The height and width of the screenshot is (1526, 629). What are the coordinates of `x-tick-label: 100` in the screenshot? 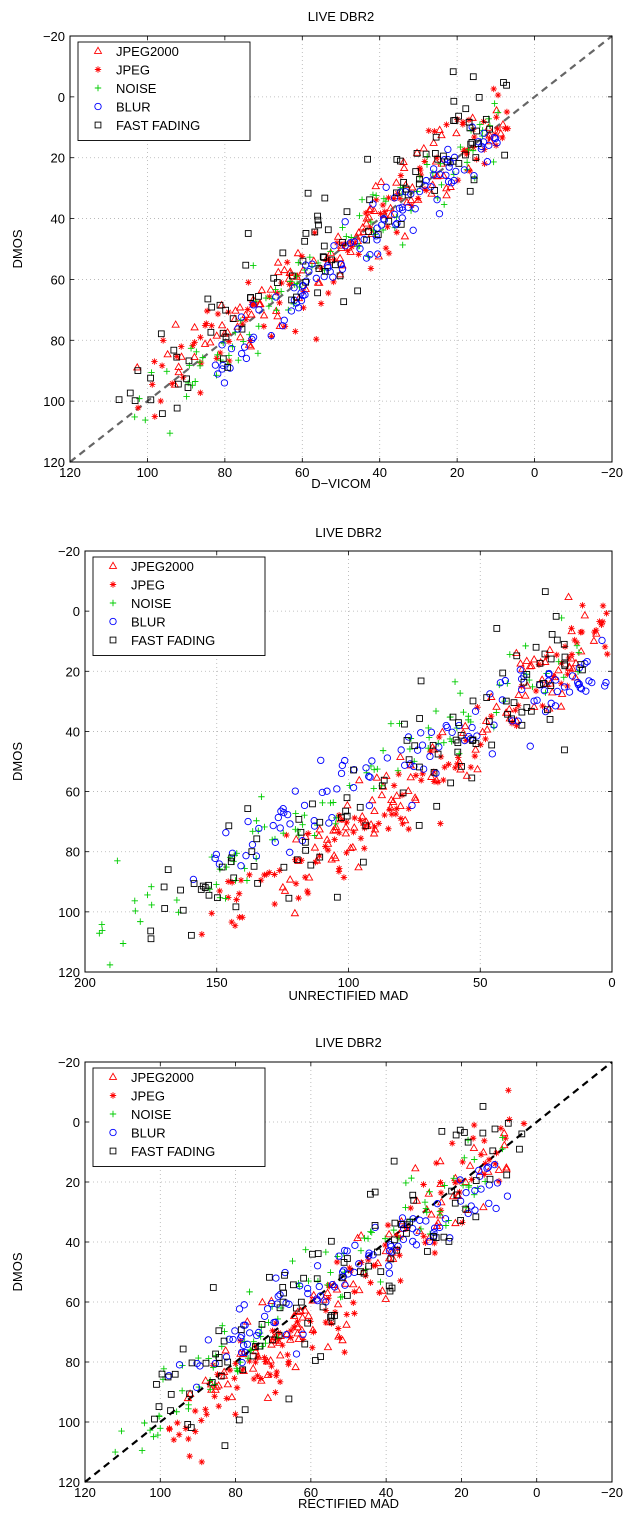 It's located at (160, 1492).